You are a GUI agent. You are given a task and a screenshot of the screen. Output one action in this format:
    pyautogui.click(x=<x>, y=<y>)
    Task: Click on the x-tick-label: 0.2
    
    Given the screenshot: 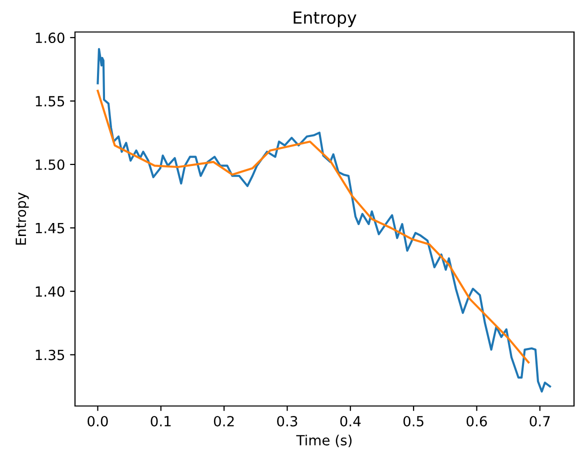 What is the action you would take?
    pyautogui.click(x=224, y=421)
    